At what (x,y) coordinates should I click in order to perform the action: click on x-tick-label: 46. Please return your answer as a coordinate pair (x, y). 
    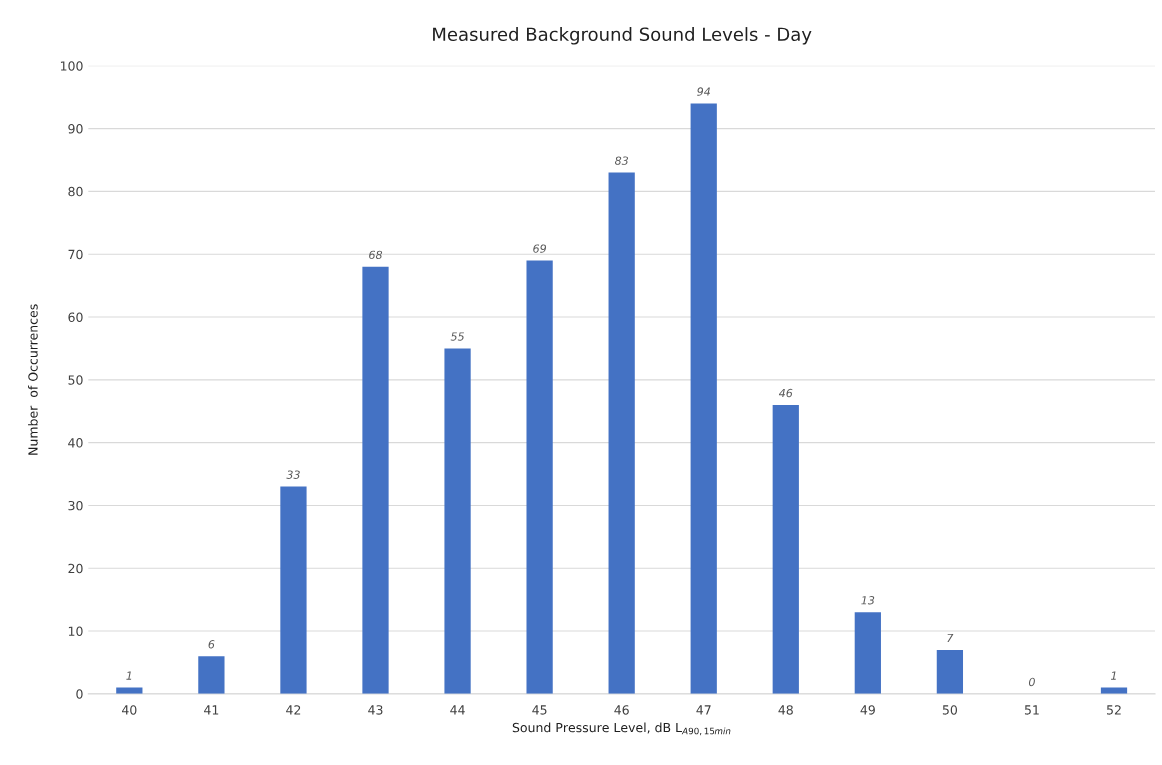
    Looking at the image, I should click on (621, 710).